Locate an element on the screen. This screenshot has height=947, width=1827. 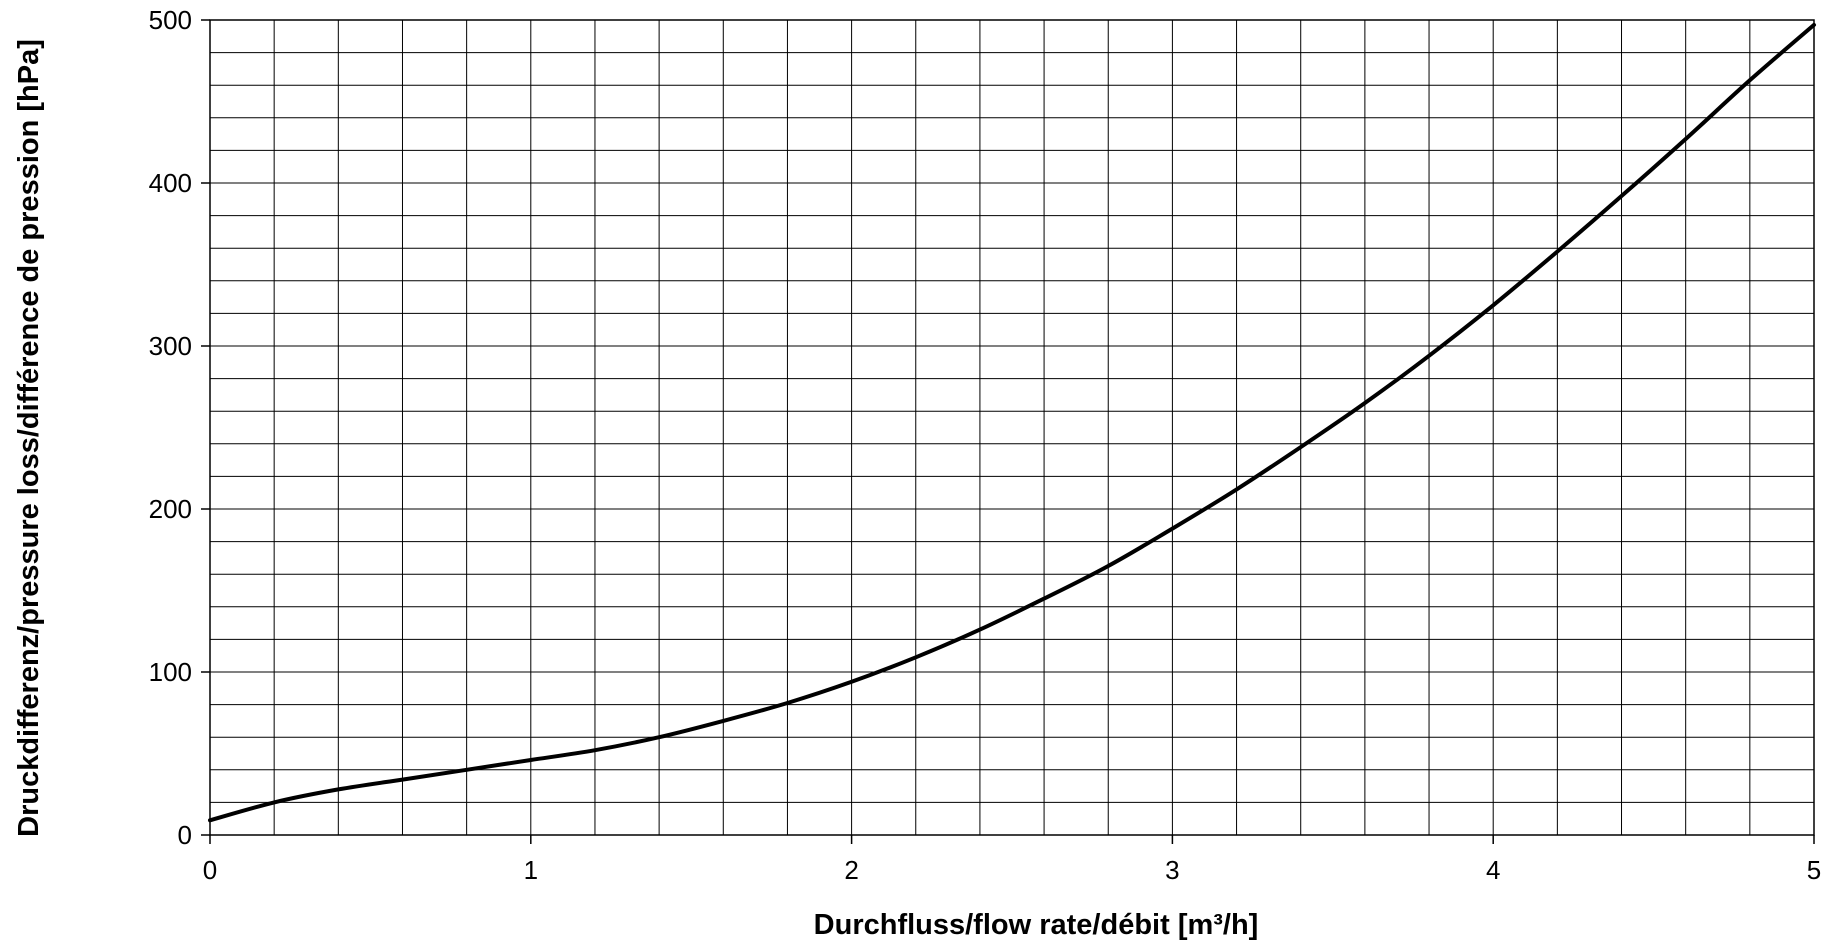
y-tick-label: 300 is located at coordinates (170, 346).